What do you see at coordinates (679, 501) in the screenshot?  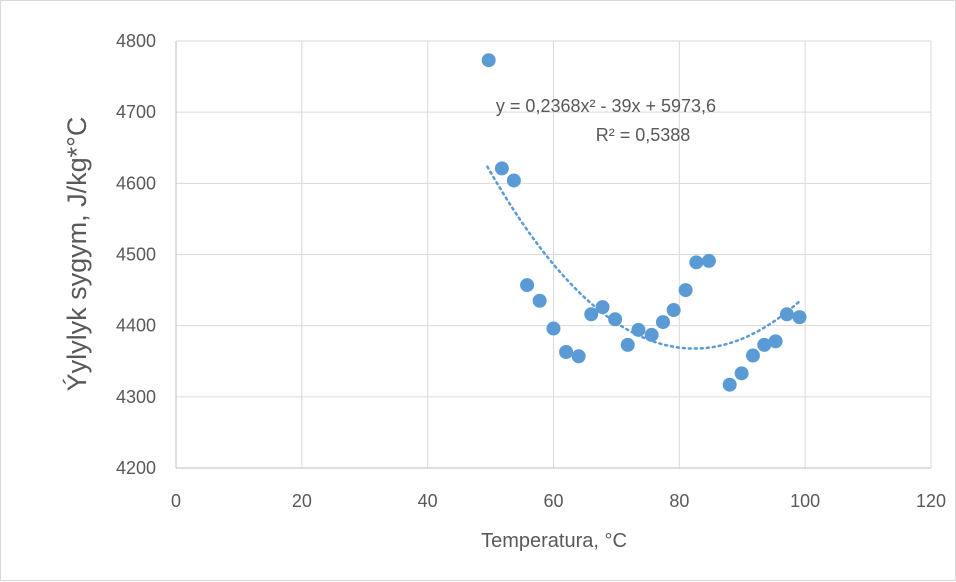 I see `x-tick-label: 80` at bounding box center [679, 501].